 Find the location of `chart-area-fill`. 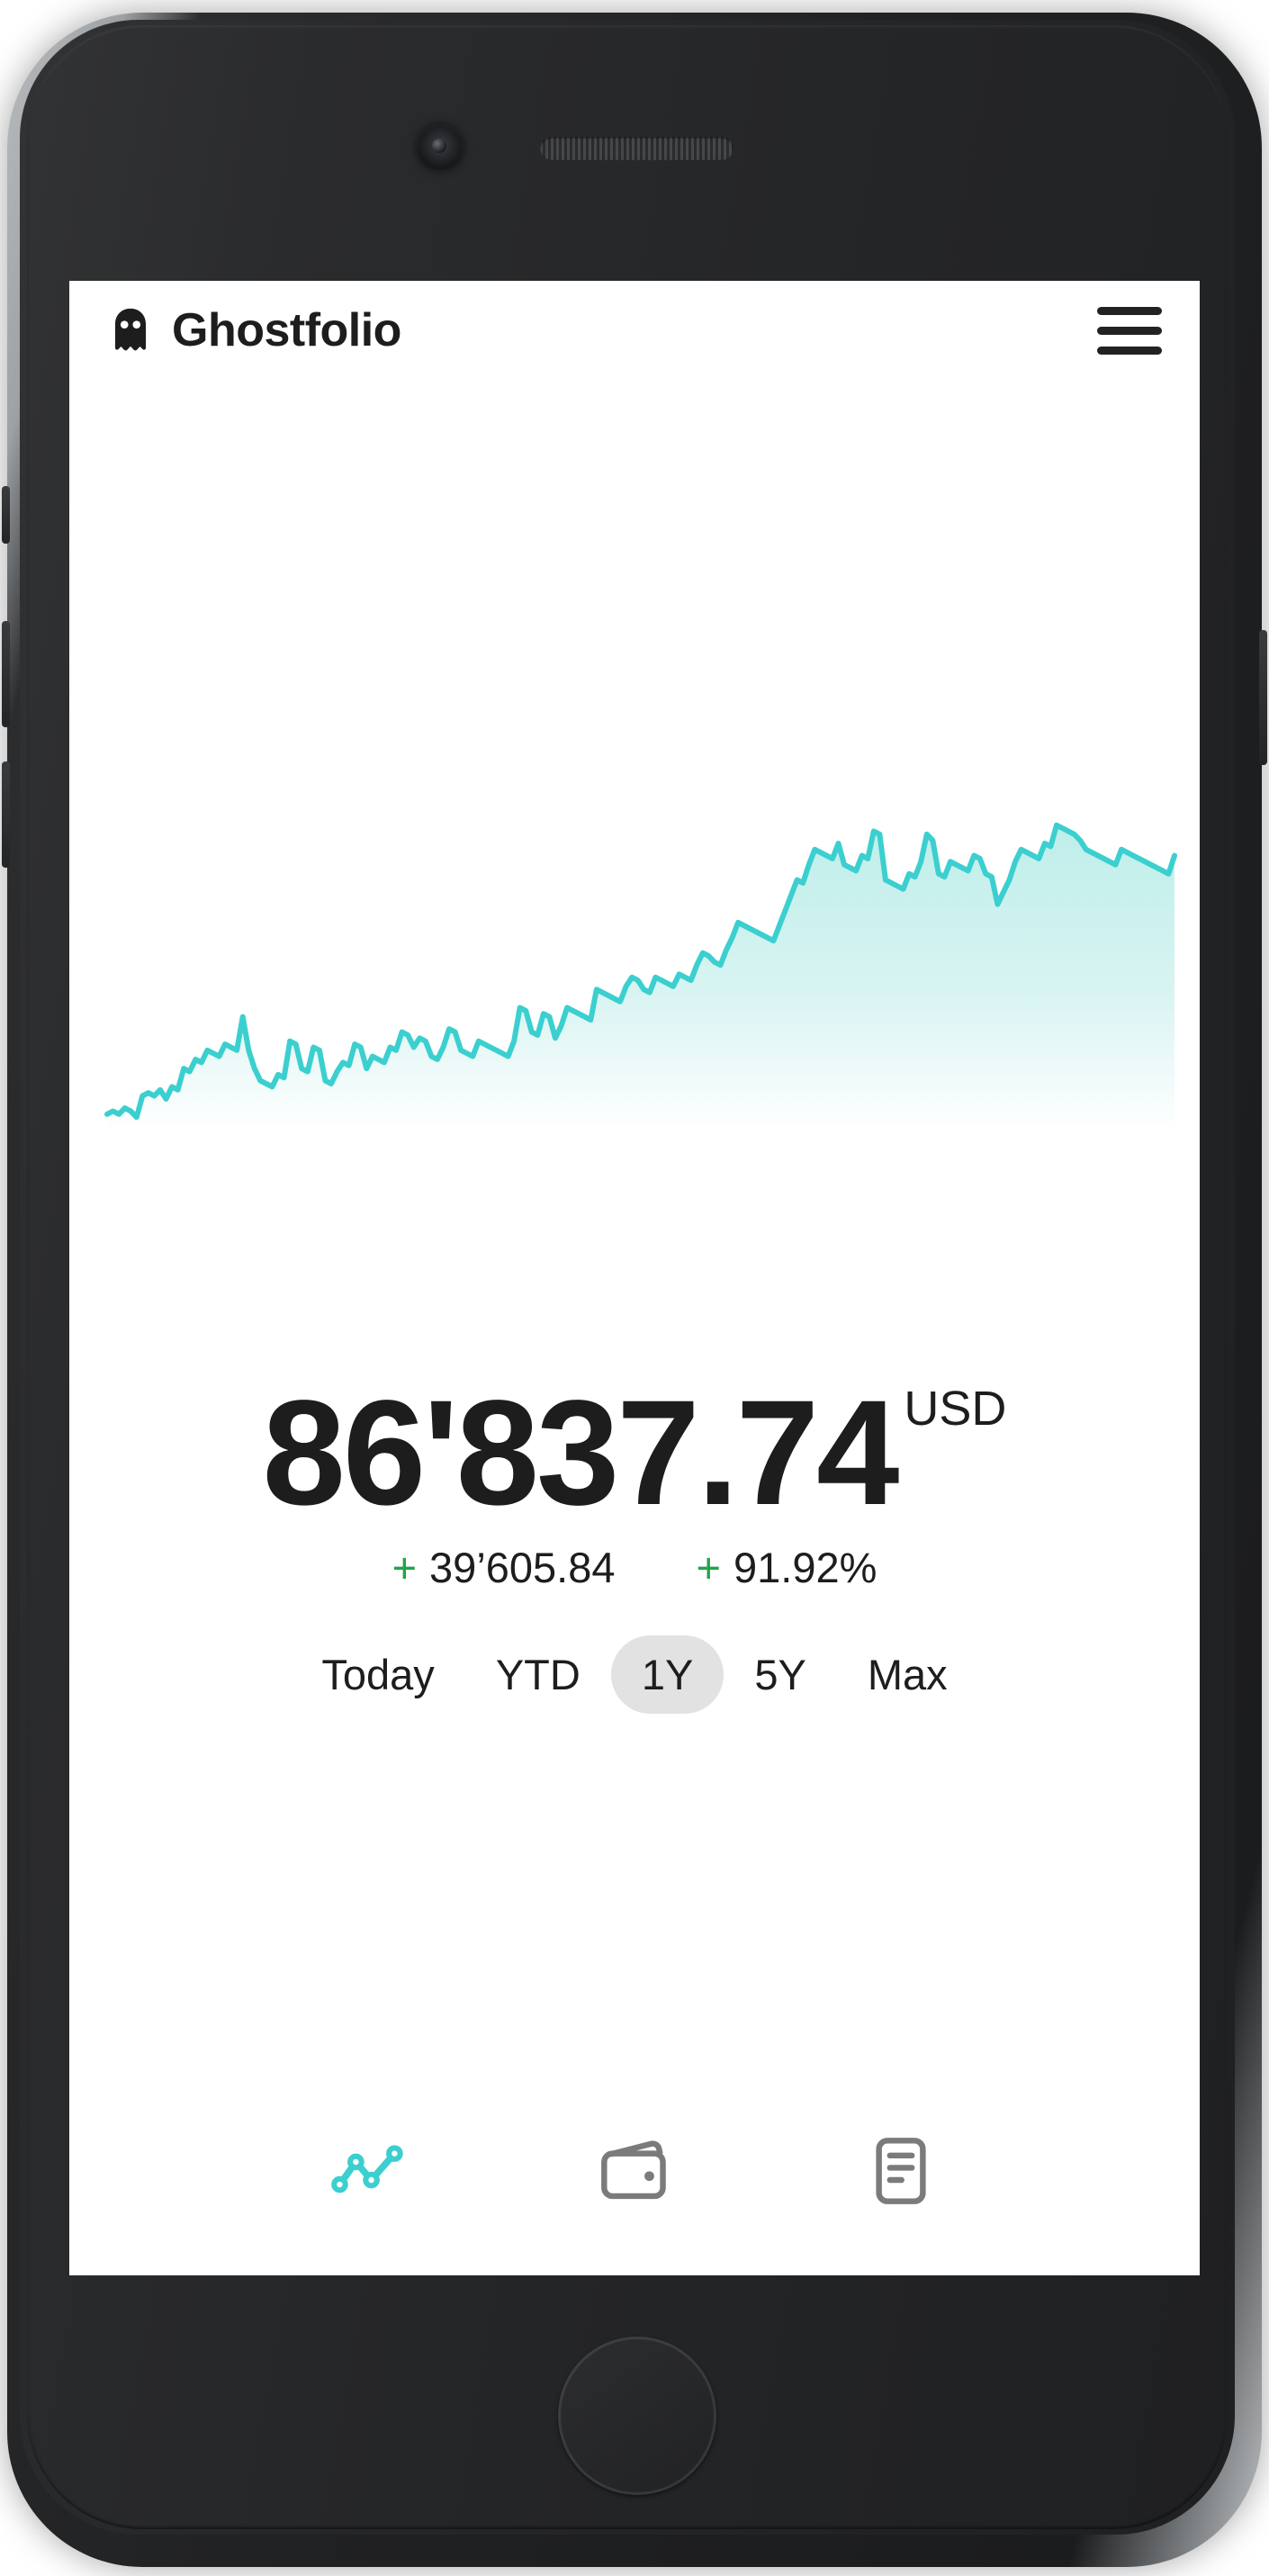

chart-area-fill is located at coordinates (641, 975).